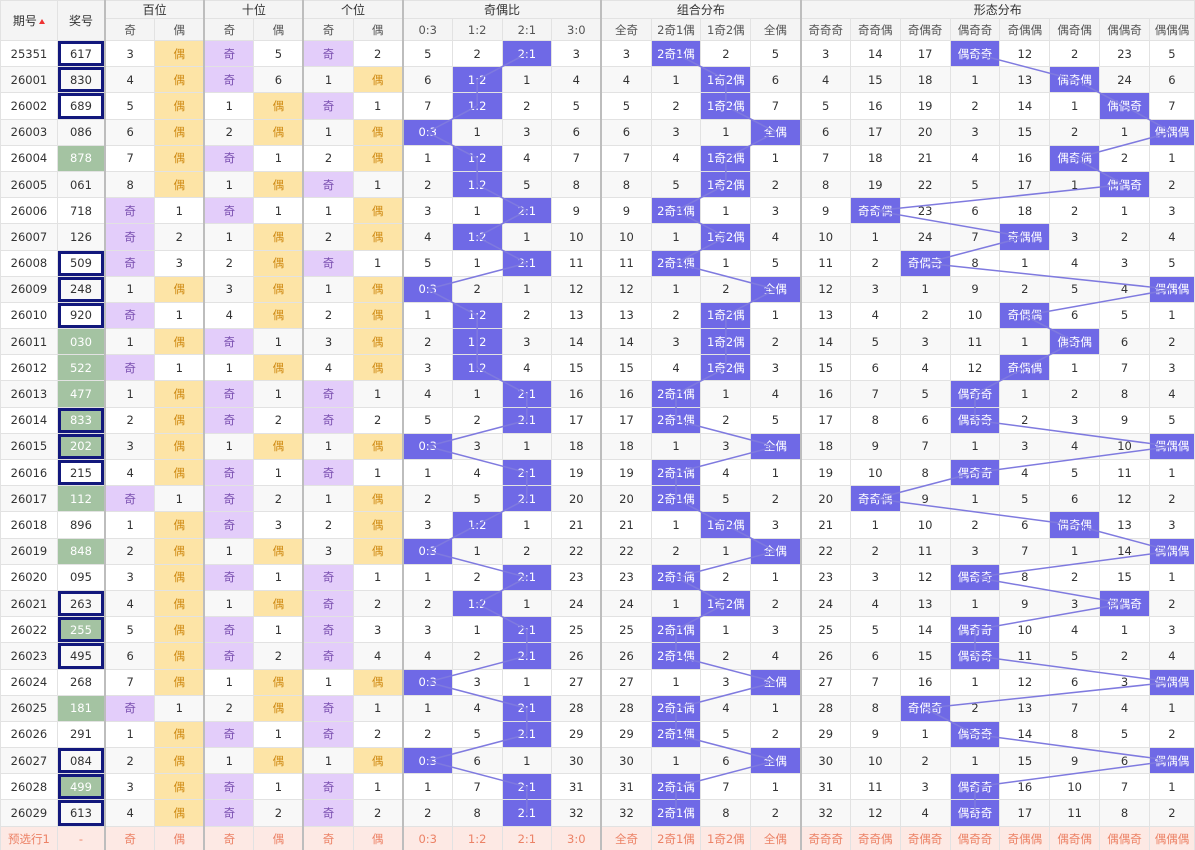 This screenshot has width=1195, height=850. What do you see at coordinates (29, 787) in the screenshot?
I see `issue-cell: 26028` at bounding box center [29, 787].